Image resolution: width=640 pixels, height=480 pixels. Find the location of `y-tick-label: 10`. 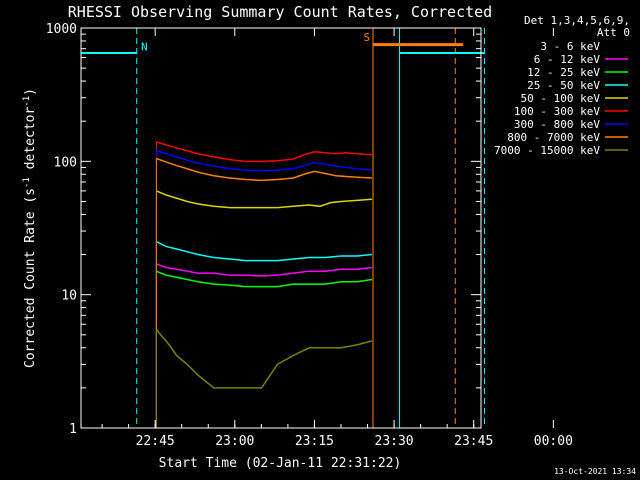

y-tick-label: 10 is located at coordinates (69, 296).